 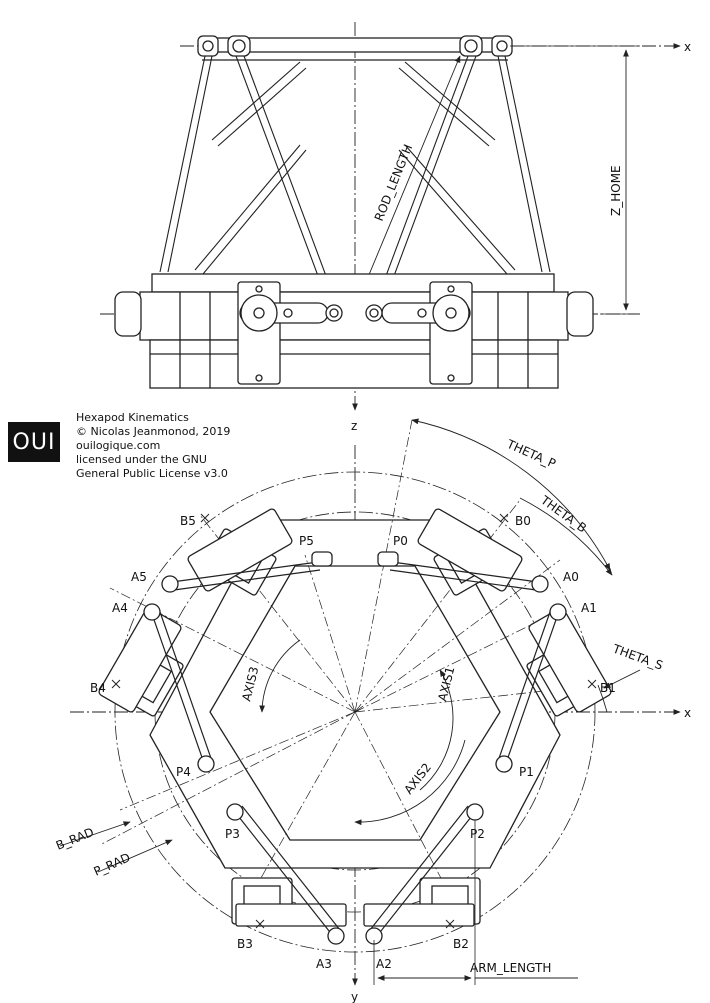 I want to click on side-x-label: x, so click(x=687, y=47).